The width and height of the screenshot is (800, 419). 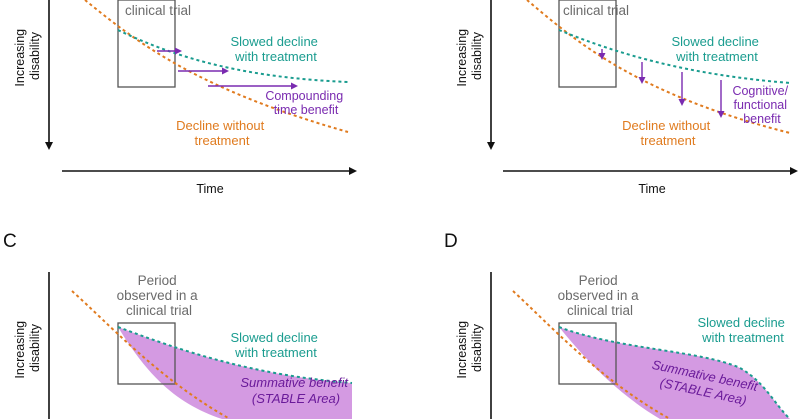 I want to click on panel-a-x-label: Time, so click(x=209, y=189).